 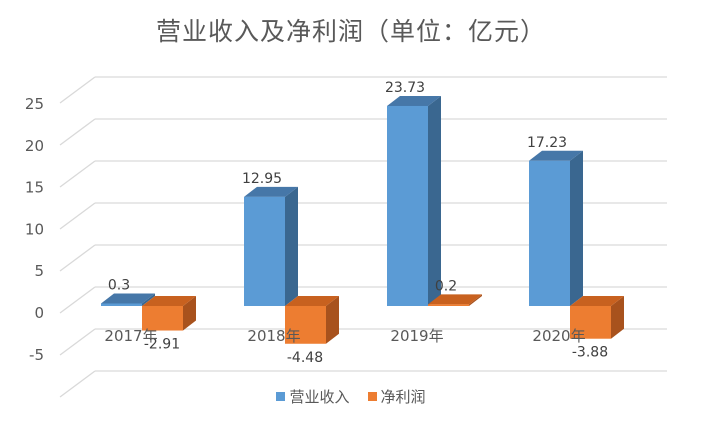 I want to click on data-label: 17.23, so click(x=547, y=143).